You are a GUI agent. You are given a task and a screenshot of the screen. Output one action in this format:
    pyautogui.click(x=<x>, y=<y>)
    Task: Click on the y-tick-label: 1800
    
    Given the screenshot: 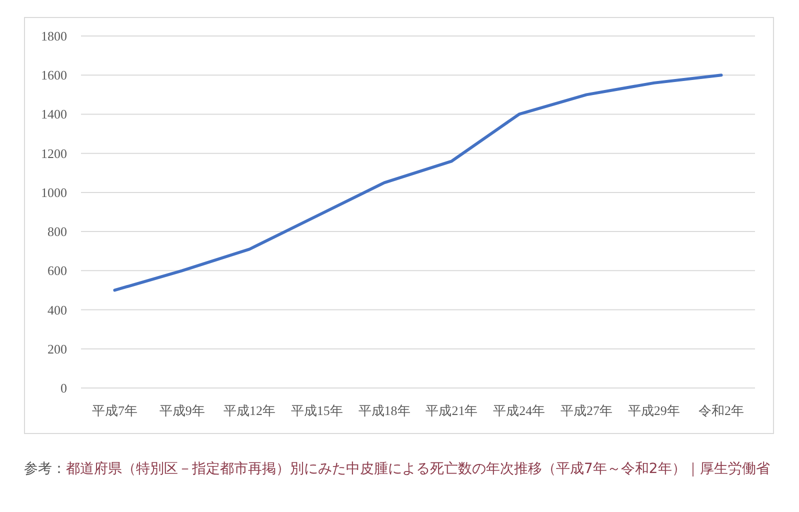 What is the action you would take?
    pyautogui.click(x=54, y=36)
    